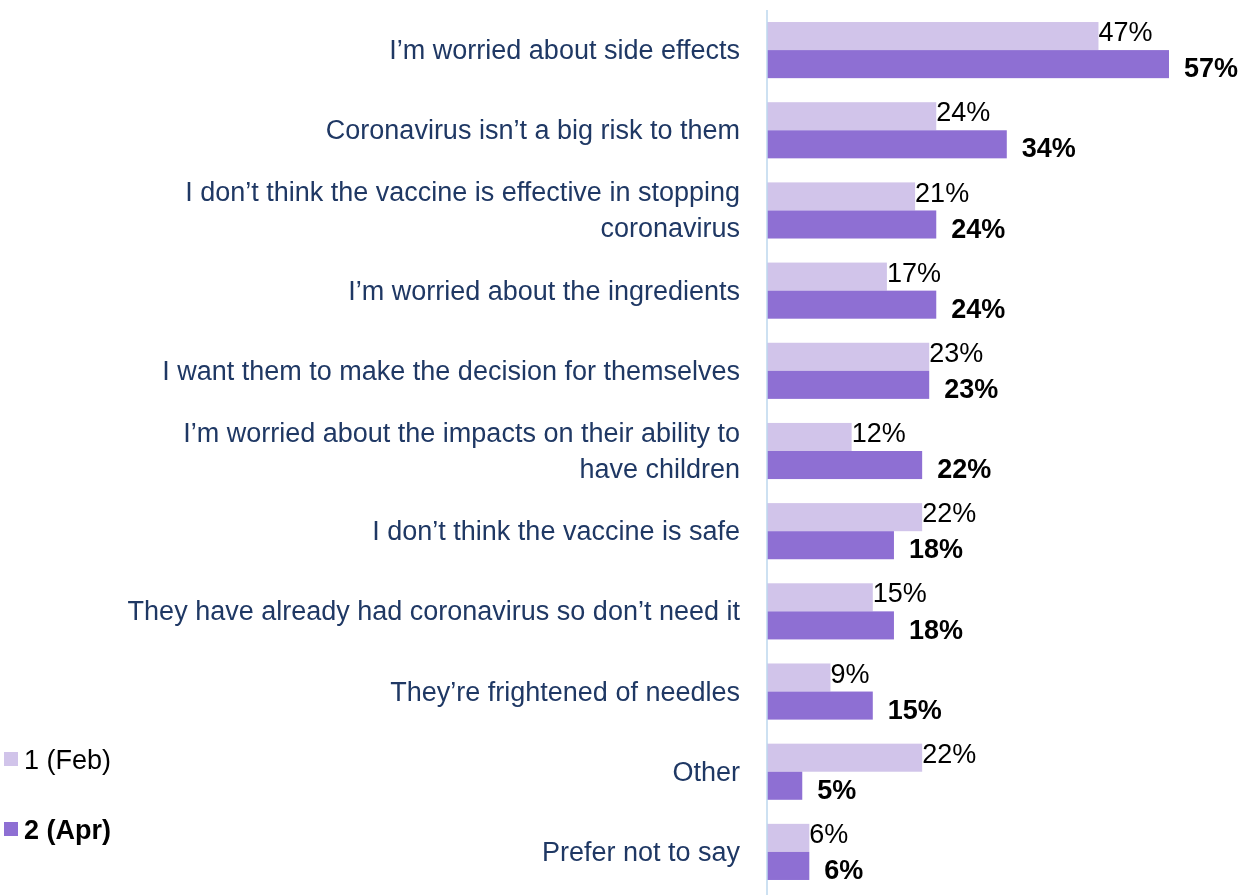  What do you see at coordinates (850, 673) in the screenshot?
I see `data-label: 9%` at bounding box center [850, 673].